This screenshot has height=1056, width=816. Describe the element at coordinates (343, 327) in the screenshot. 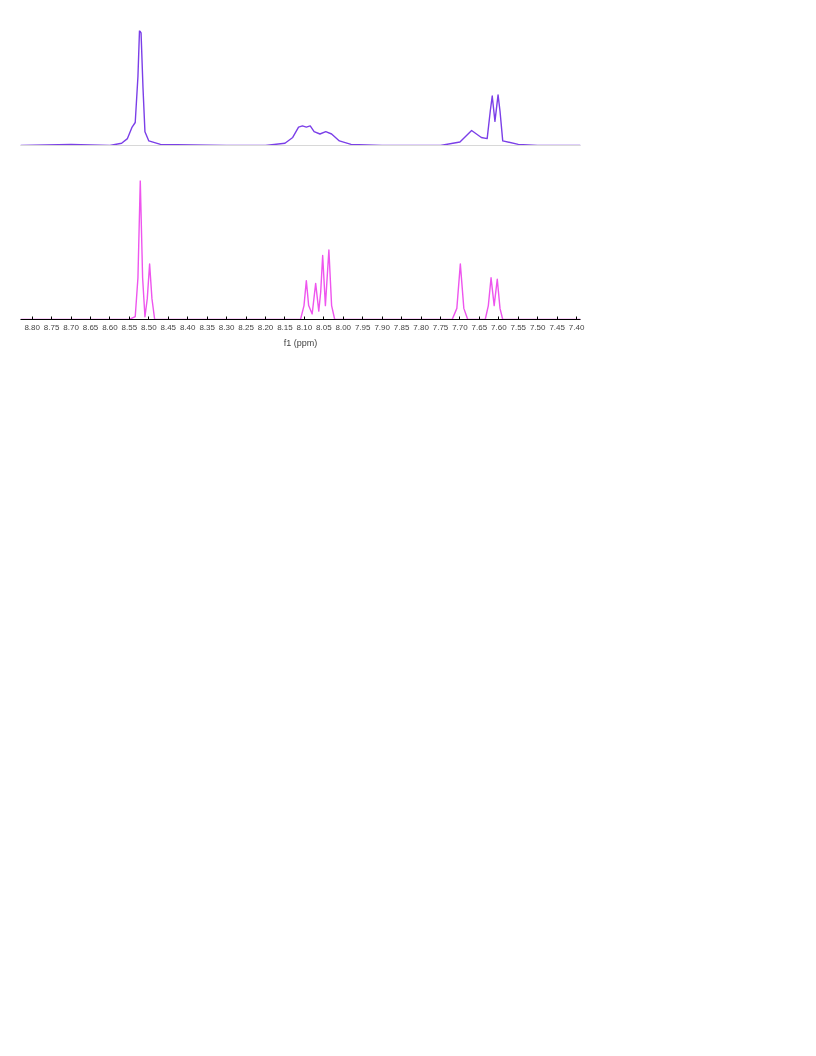

I see `x-tick-label: 8.00` at that location.